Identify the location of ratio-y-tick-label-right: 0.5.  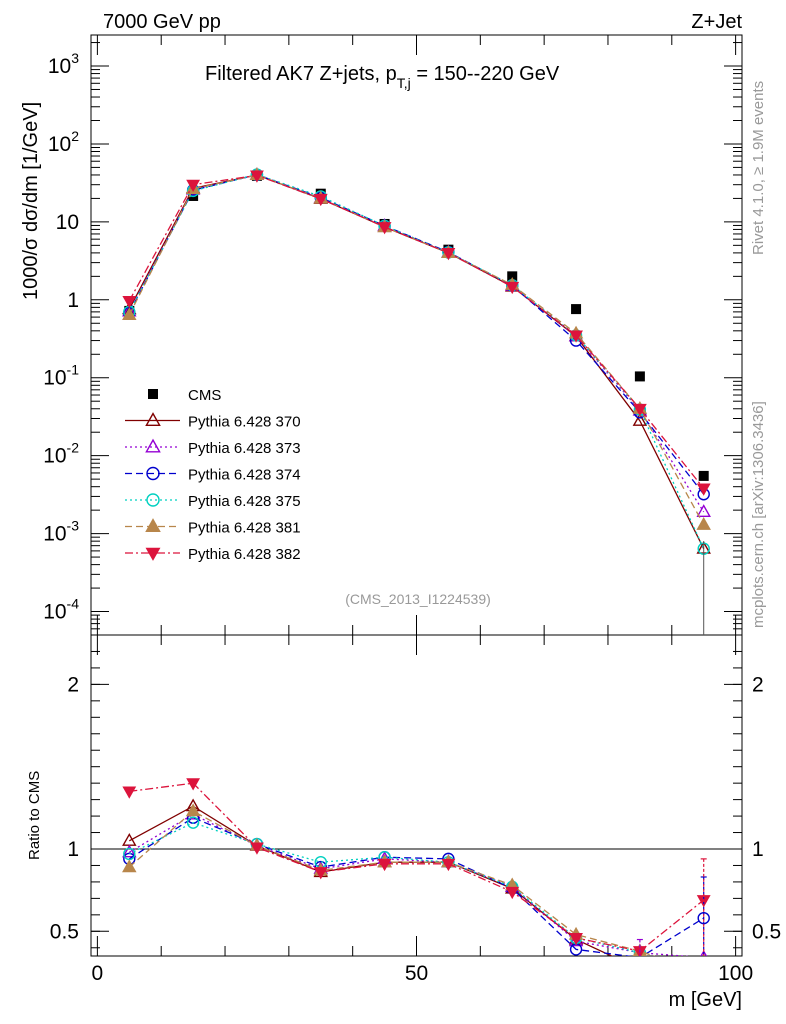
(766, 931).